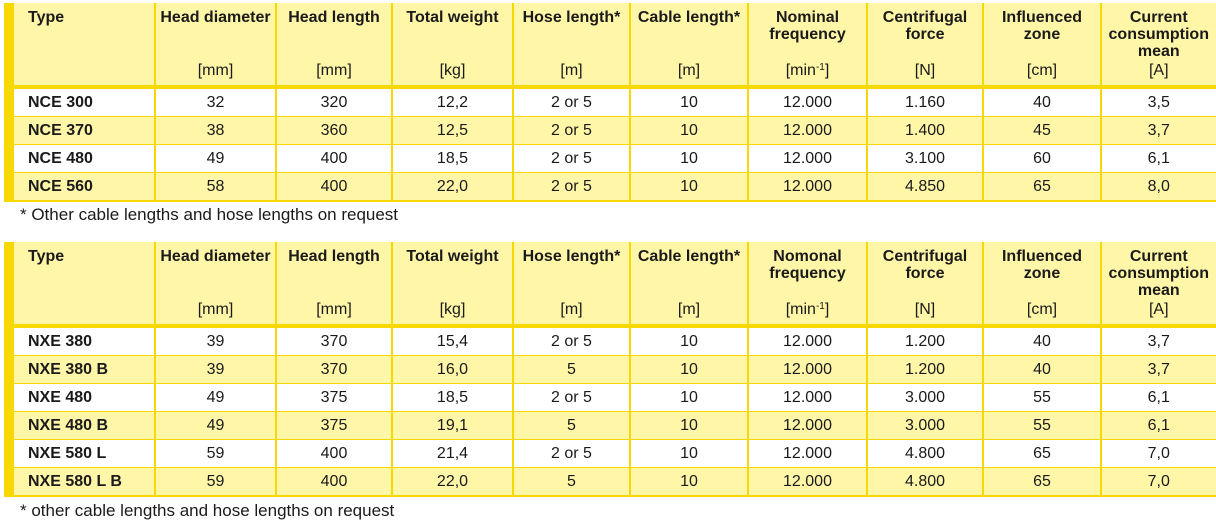  I want to click on type-cell: NXE 480 B, so click(79, 425).